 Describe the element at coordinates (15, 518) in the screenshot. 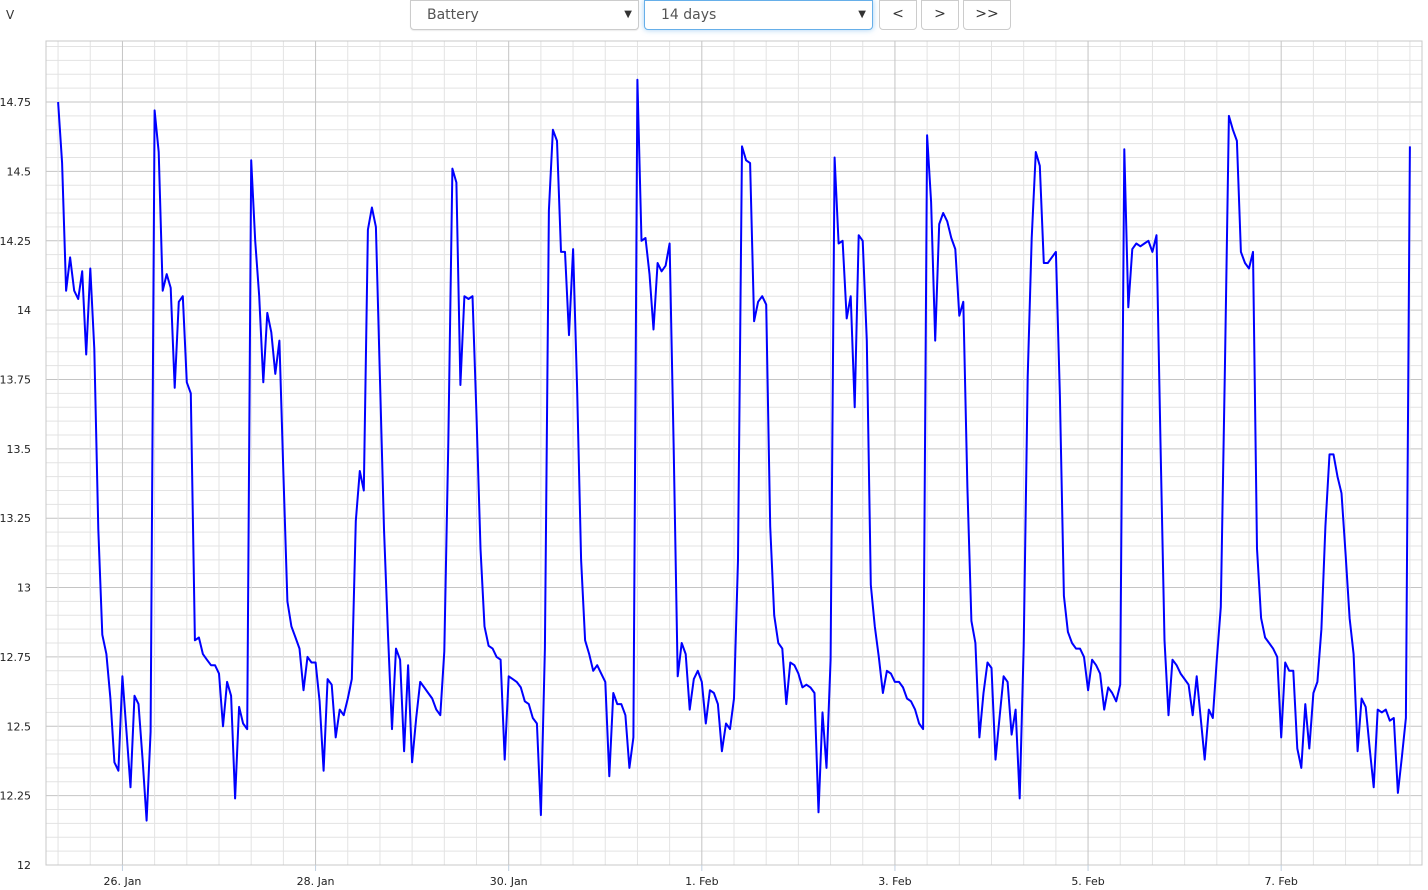

I see `y-tick-label: 13.25` at that location.